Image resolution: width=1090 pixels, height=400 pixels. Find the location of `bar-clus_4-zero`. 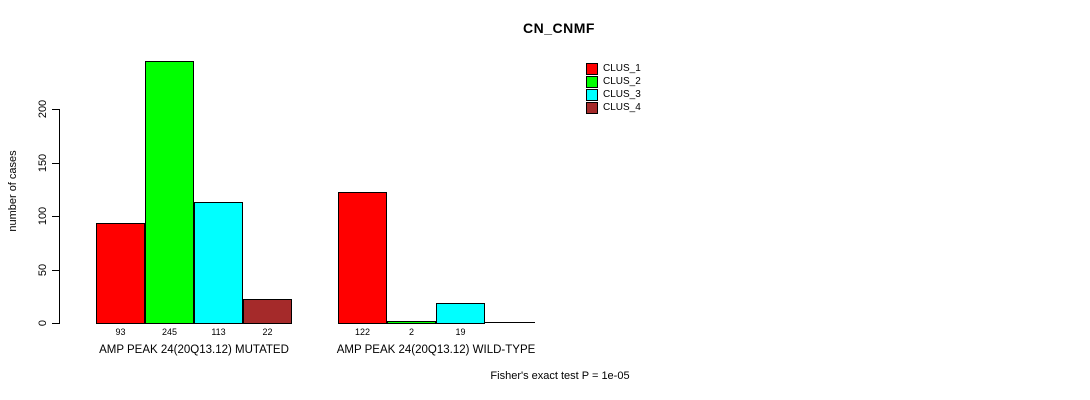

bar-clus_4-zero is located at coordinates (510, 322).